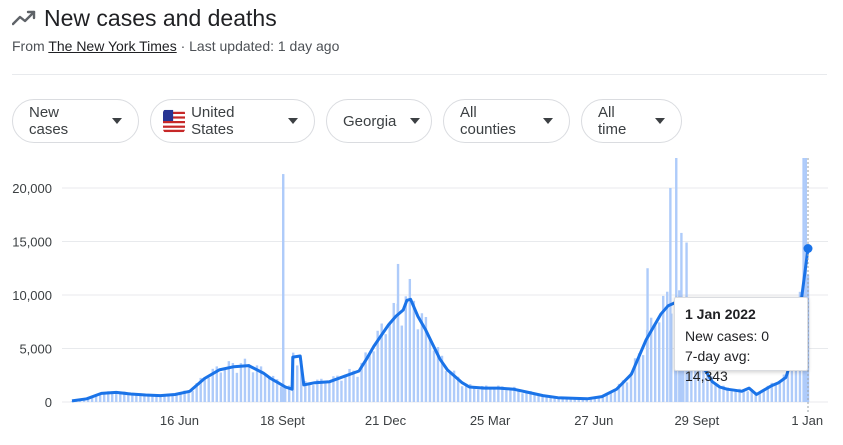 The height and width of the screenshot is (445, 843). I want to click on source-prefix: From, so click(30, 46).